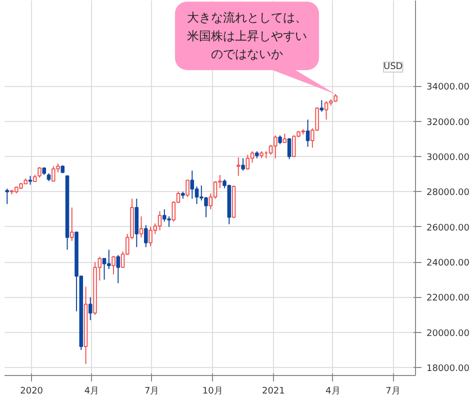 The image size is (472, 399). What do you see at coordinates (247, 36) in the screenshot?
I see `annotation: 大きな流れとしては、米国株は上昇しやすいのではないか` at bounding box center [247, 36].